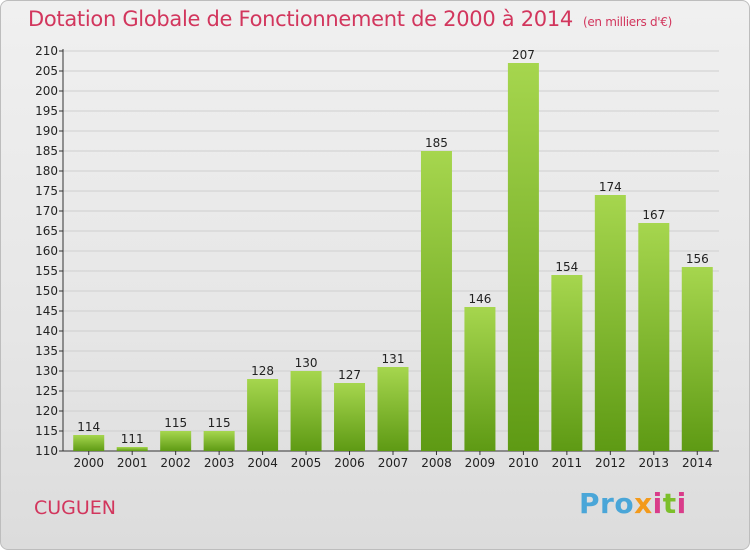 The image size is (750, 550). What do you see at coordinates (46, 211) in the screenshot?
I see `y-tick-label: 170` at bounding box center [46, 211].